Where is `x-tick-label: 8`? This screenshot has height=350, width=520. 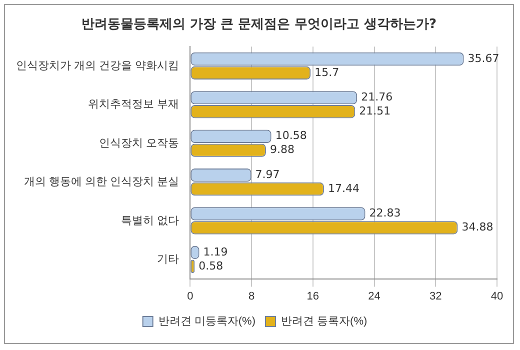 x-tick-label: 8 is located at coordinates (251, 296).